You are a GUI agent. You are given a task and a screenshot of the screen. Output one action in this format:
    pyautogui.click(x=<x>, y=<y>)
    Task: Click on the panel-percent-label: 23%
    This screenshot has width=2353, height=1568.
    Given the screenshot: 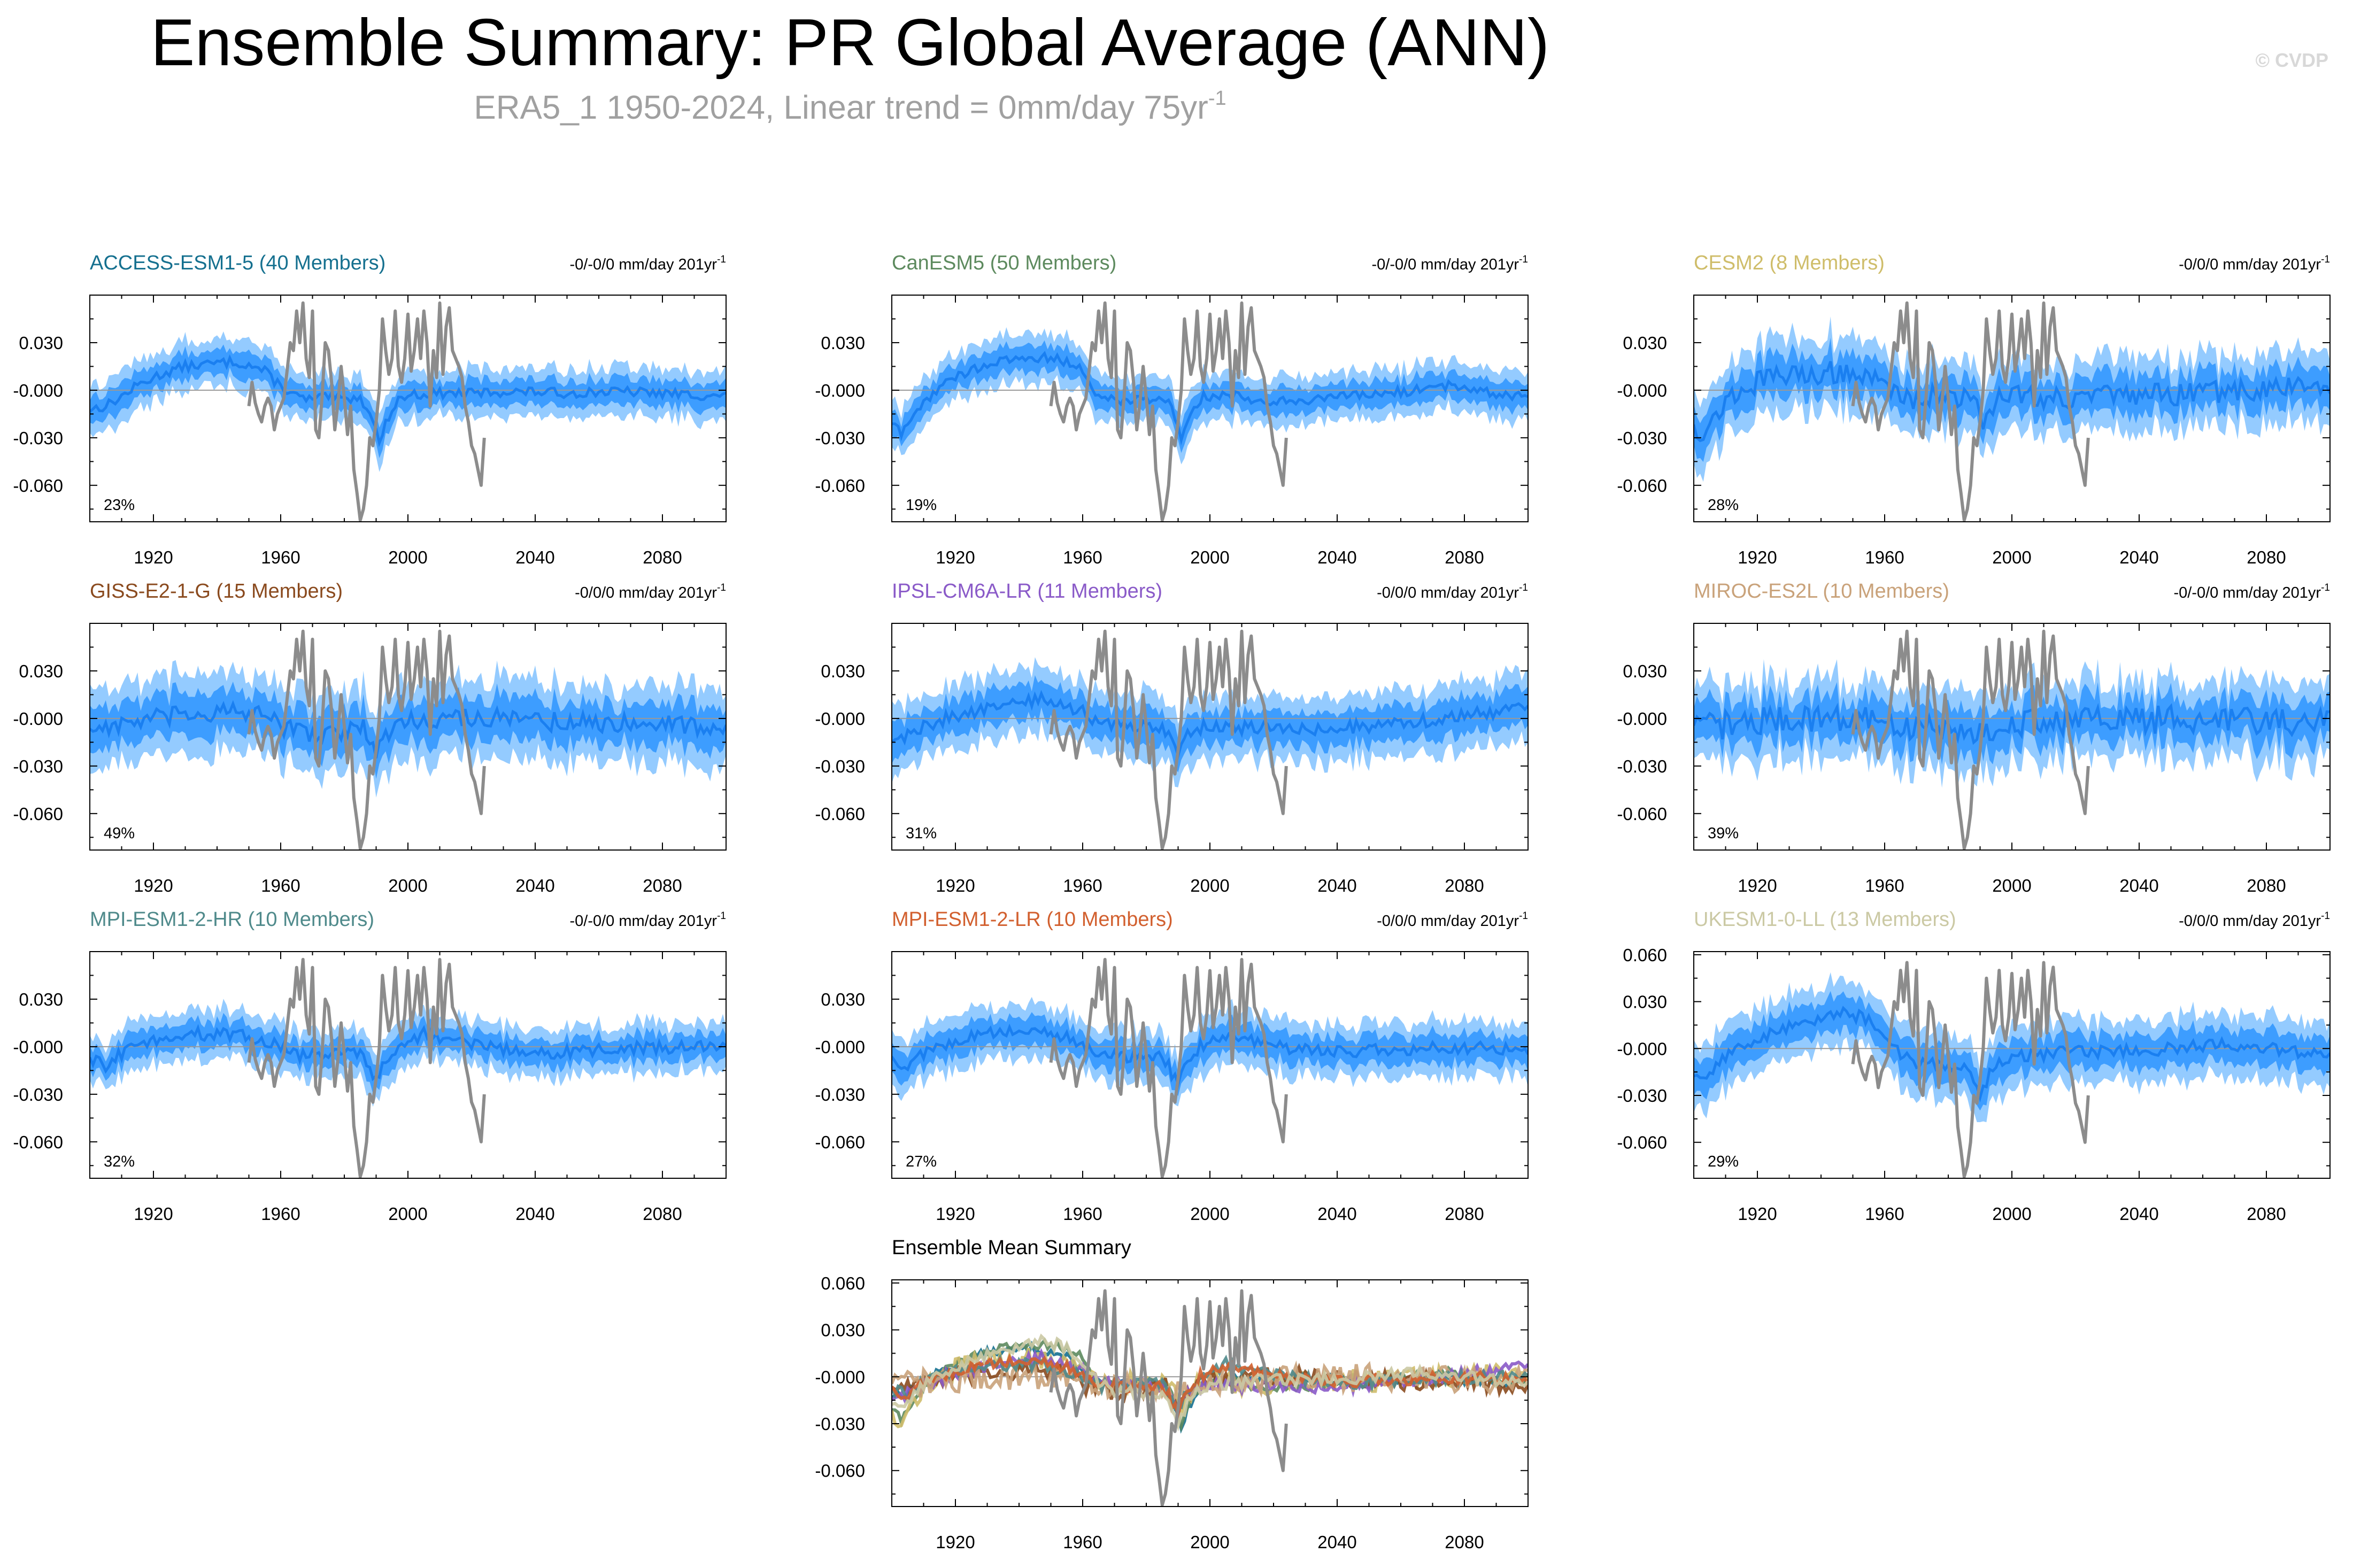 What is the action you would take?
    pyautogui.click(x=119, y=505)
    